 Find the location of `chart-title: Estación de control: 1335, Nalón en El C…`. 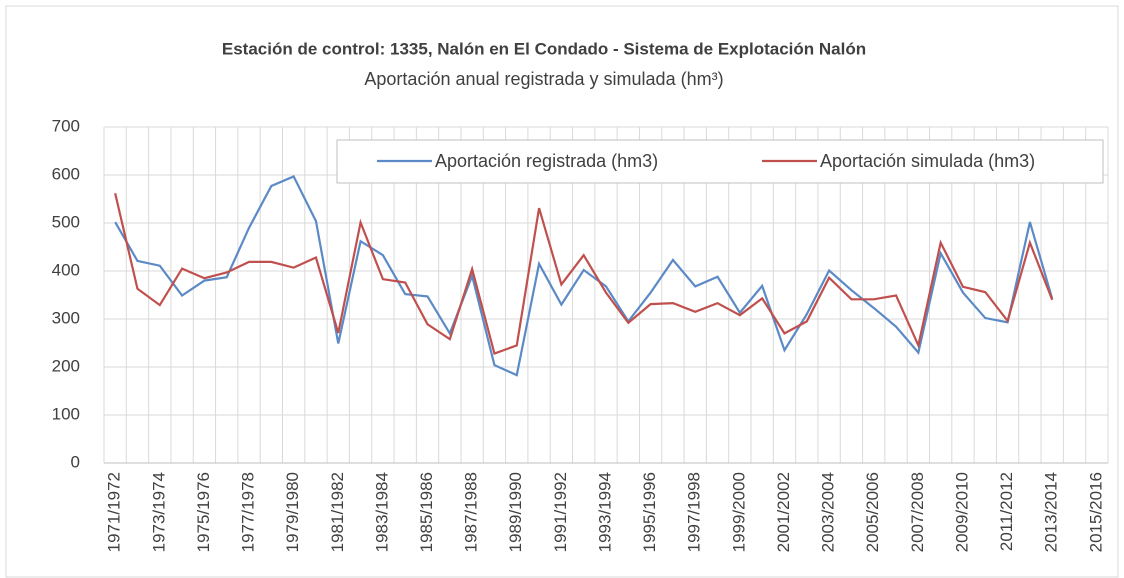

chart-title: Estación de control: 1335, Nalón en El C… is located at coordinates (544, 48).